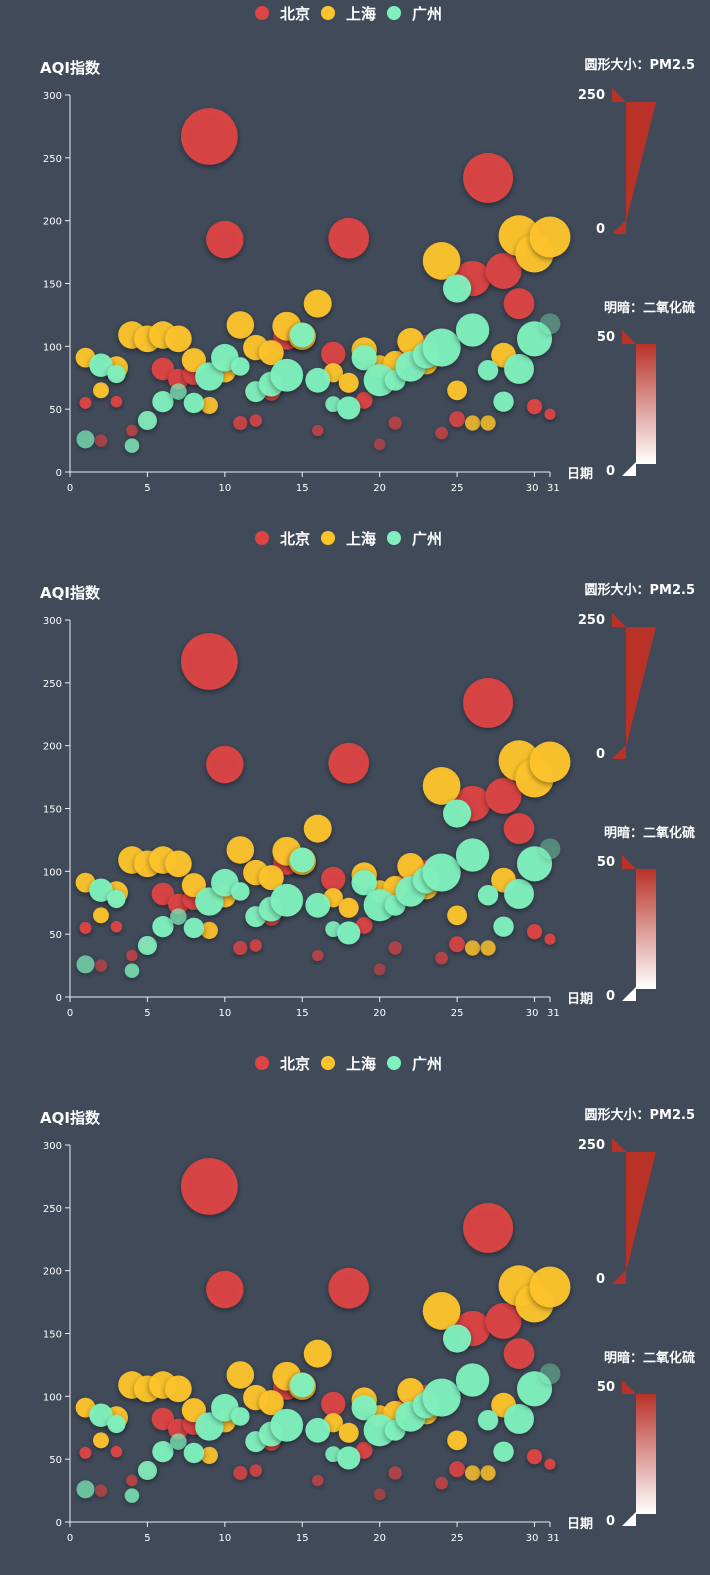 This screenshot has width=710, height=1575. Describe the element at coordinates (348, 539) in the screenshot. I see `legend-item-1: 上海` at that location.